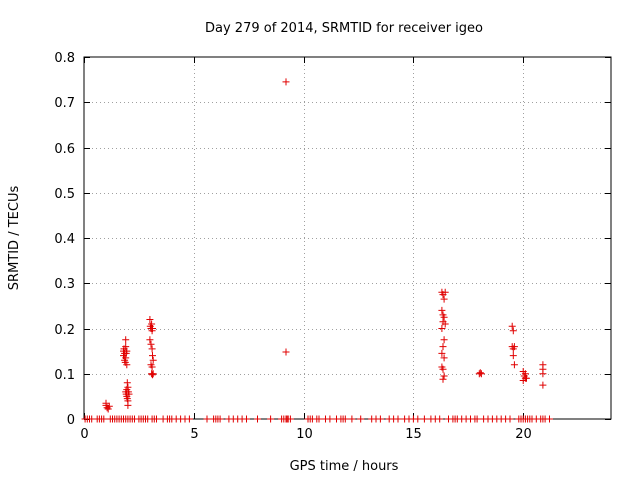  I want to click on y-tick-label: 0.5, so click(64, 194).